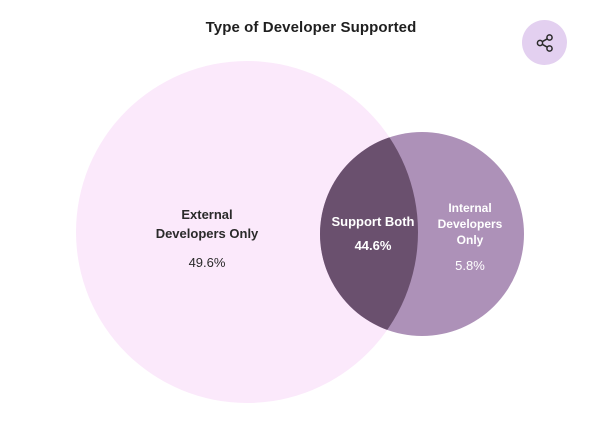  What do you see at coordinates (207, 262) in the screenshot?
I see `external-value: 49.6%` at bounding box center [207, 262].